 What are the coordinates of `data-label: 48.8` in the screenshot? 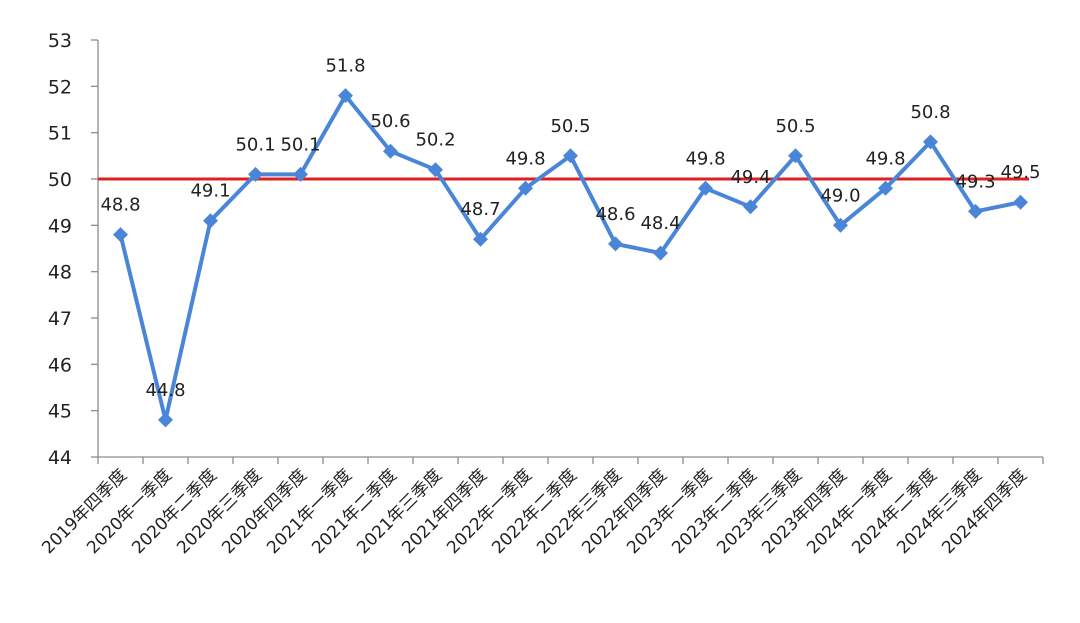 It's located at (120, 205).